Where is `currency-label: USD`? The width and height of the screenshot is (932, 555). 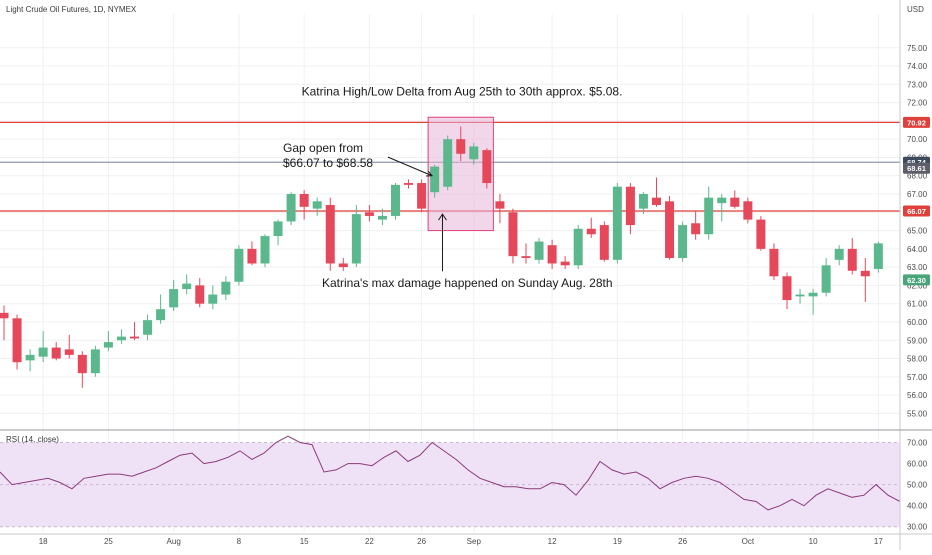 currency-label: USD is located at coordinates (915, 9).